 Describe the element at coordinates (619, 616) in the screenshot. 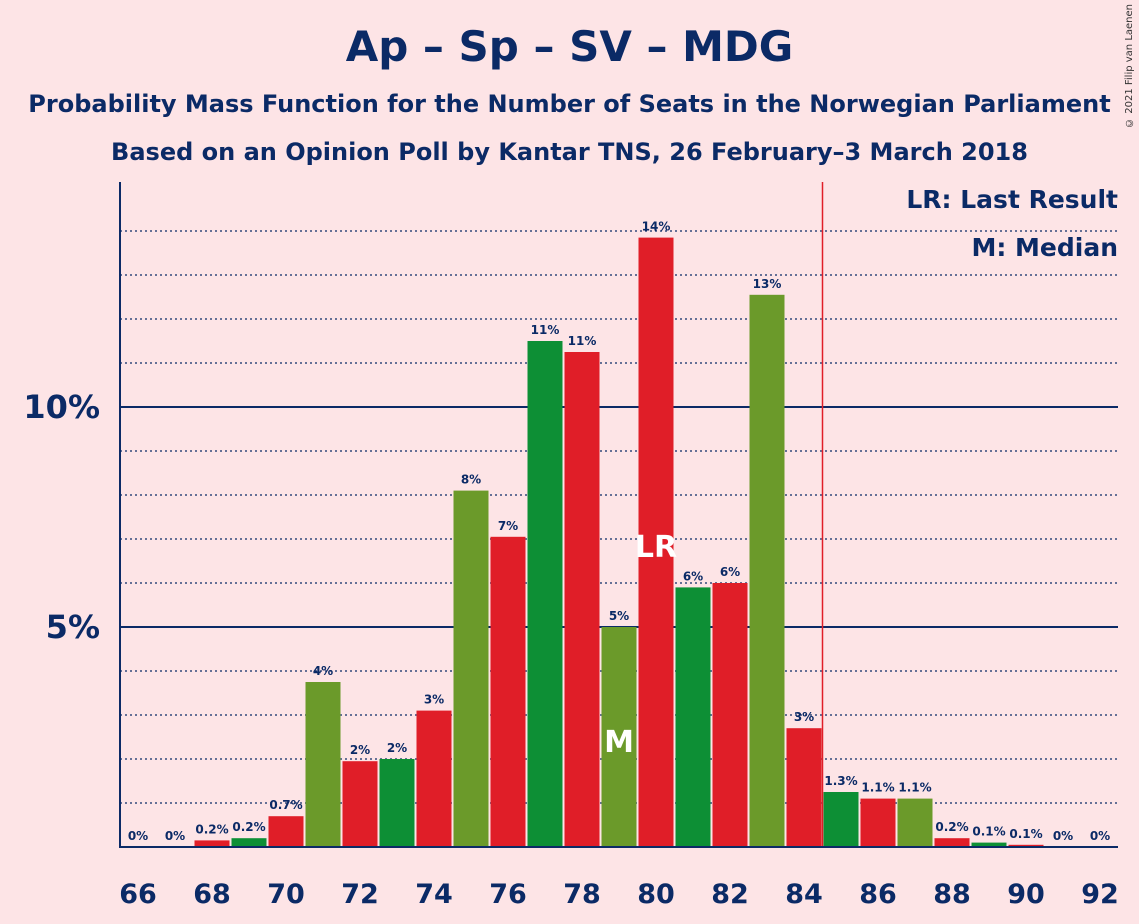

I see `data-label: 5%` at that location.